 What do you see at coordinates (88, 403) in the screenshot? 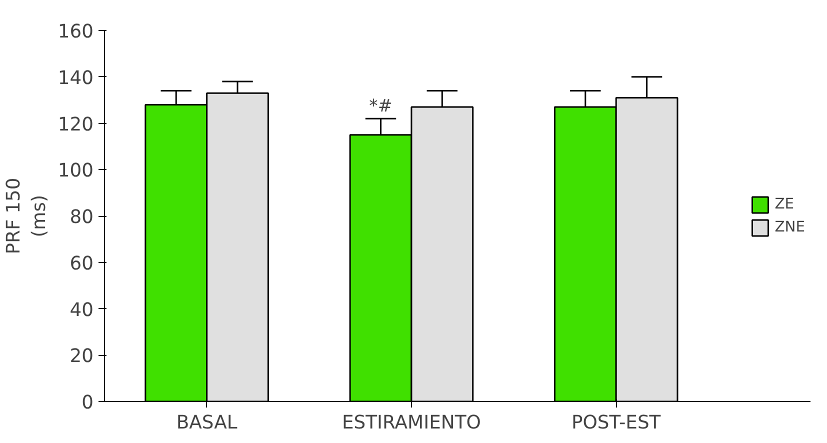
I see `y-tick-label: 0` at bounding box center [88, 403].